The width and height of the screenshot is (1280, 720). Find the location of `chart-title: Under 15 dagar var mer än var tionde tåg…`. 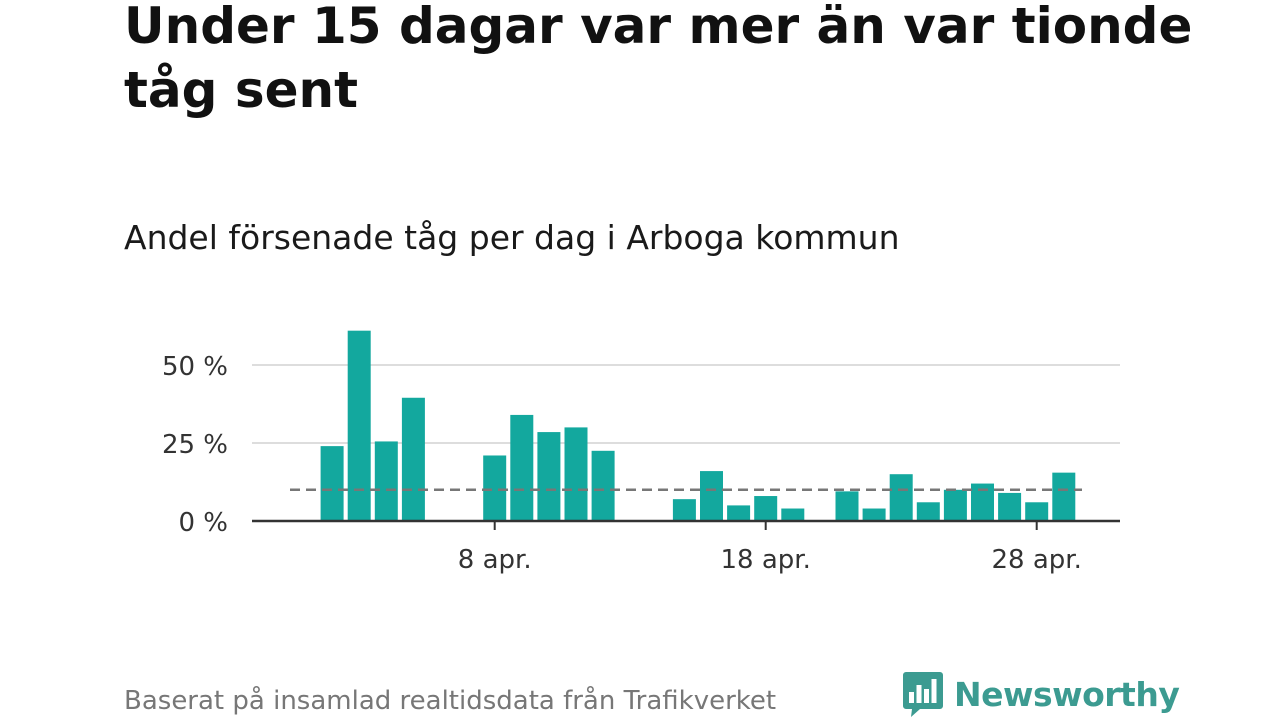

chart-title: Under 15 dagar var mer än var tionde tåg… is located at coordinates (658, 59).